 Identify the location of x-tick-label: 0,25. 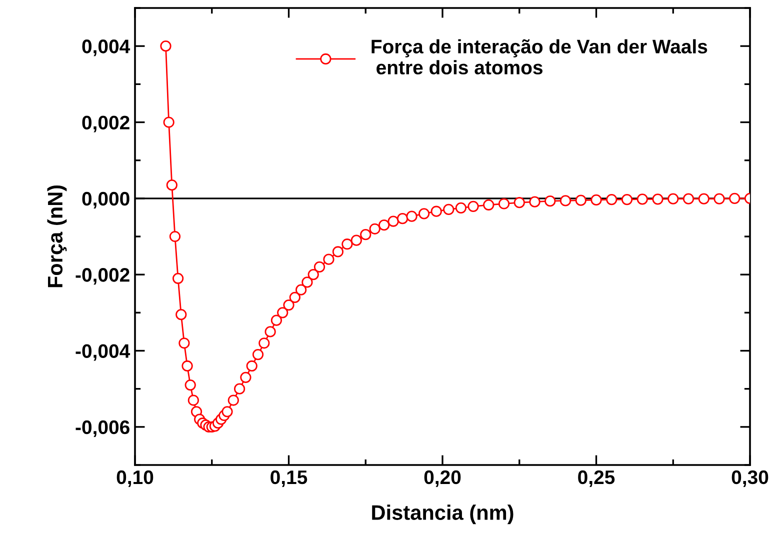
(596, 478).